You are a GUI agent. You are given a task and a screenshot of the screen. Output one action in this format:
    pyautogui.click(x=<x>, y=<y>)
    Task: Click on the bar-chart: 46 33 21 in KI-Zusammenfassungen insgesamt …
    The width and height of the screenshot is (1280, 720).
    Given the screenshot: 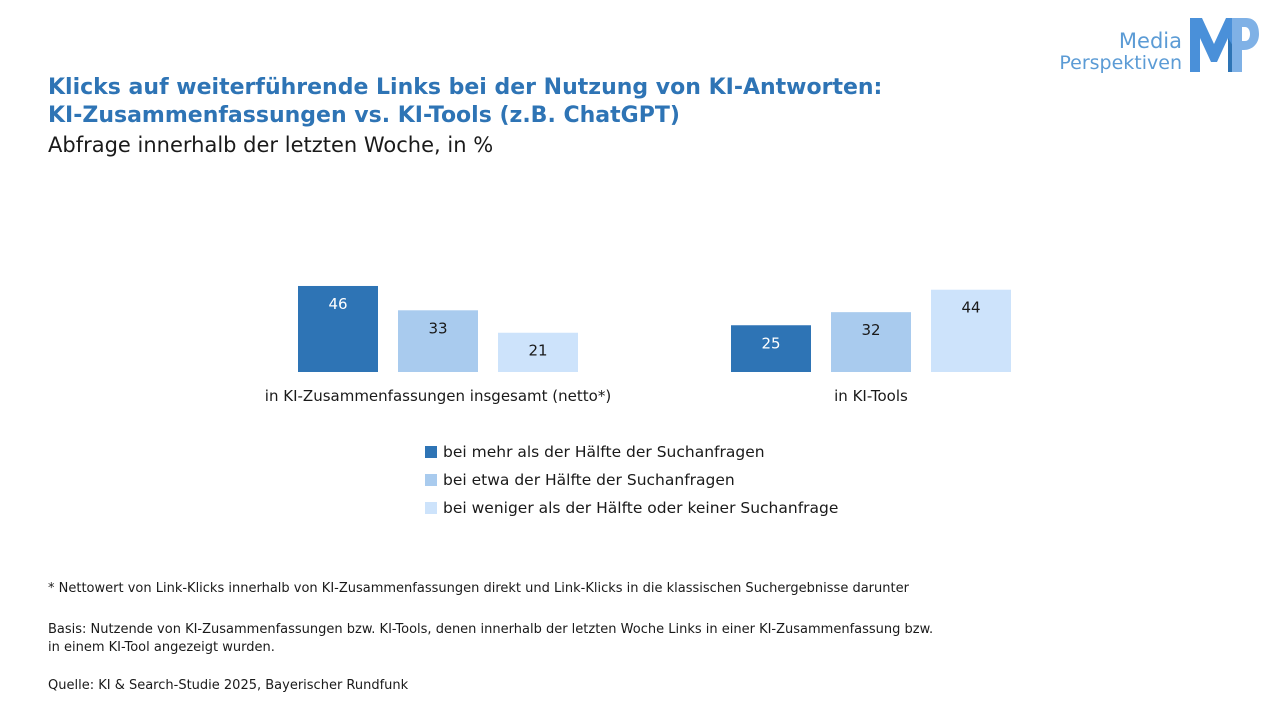 What is the action you would take?
    pyautogui.click(x=638, y=345)
    